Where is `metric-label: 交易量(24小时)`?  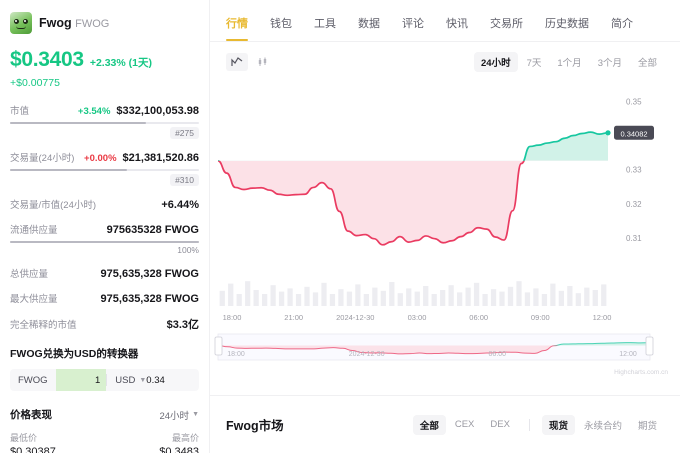 metric-label: 交易量(24小时) is located at coordinates (42, 158).